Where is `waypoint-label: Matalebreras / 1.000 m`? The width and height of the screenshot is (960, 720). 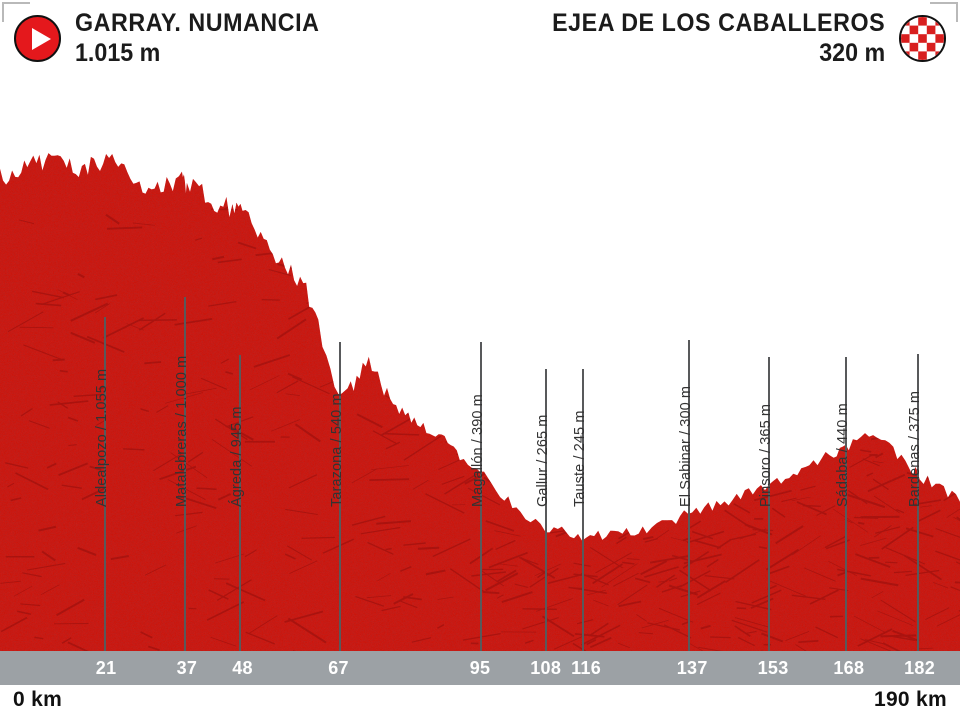 waypoint-label: Matalebreras / 1.000 m is located at coordinates (182, 431).